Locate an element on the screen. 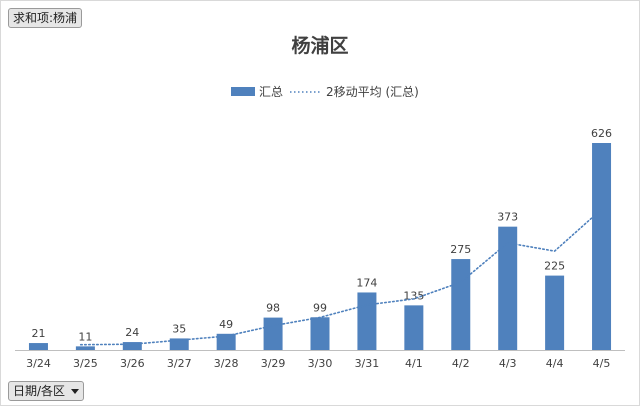 This screenshot has width=640, height=406. axis-field-button: 日期/各区 is located at coordinates (46, 391).